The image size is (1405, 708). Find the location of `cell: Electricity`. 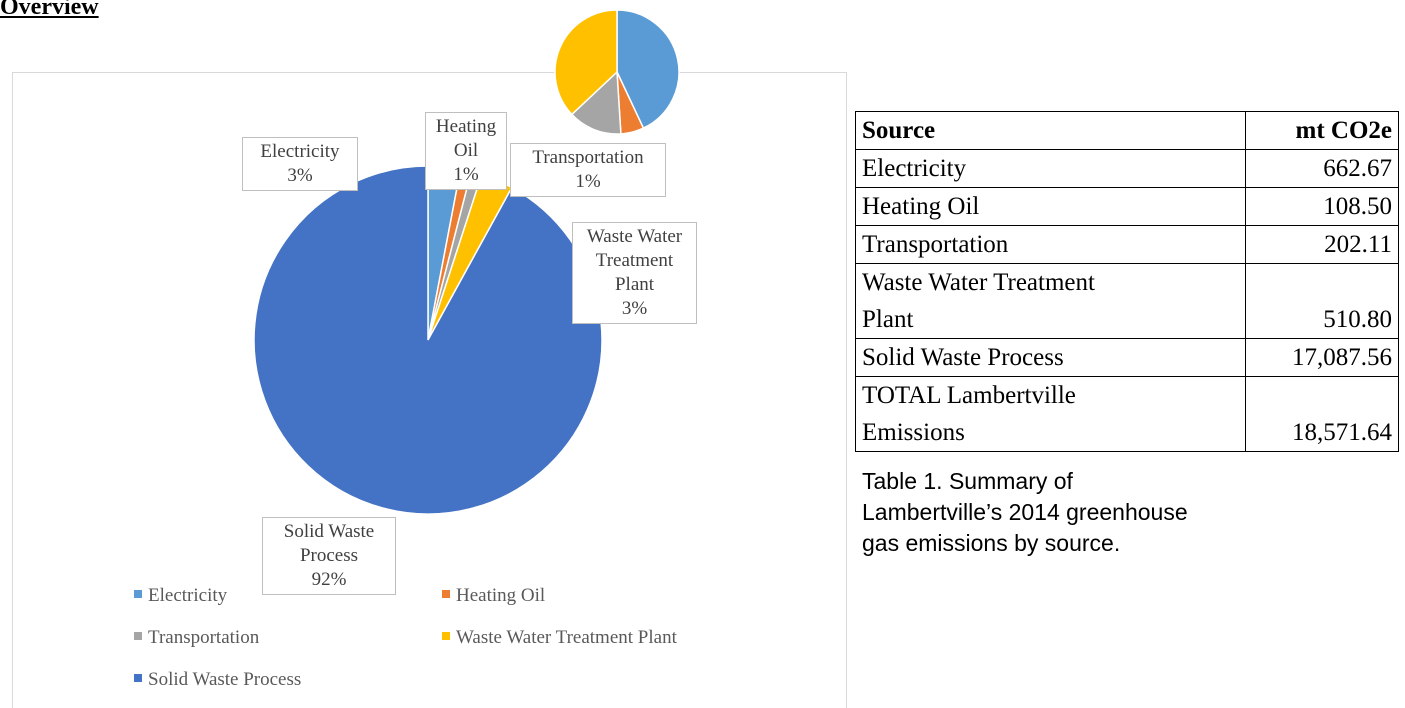

cell: Electricity is located at coordinates (1050, 168).